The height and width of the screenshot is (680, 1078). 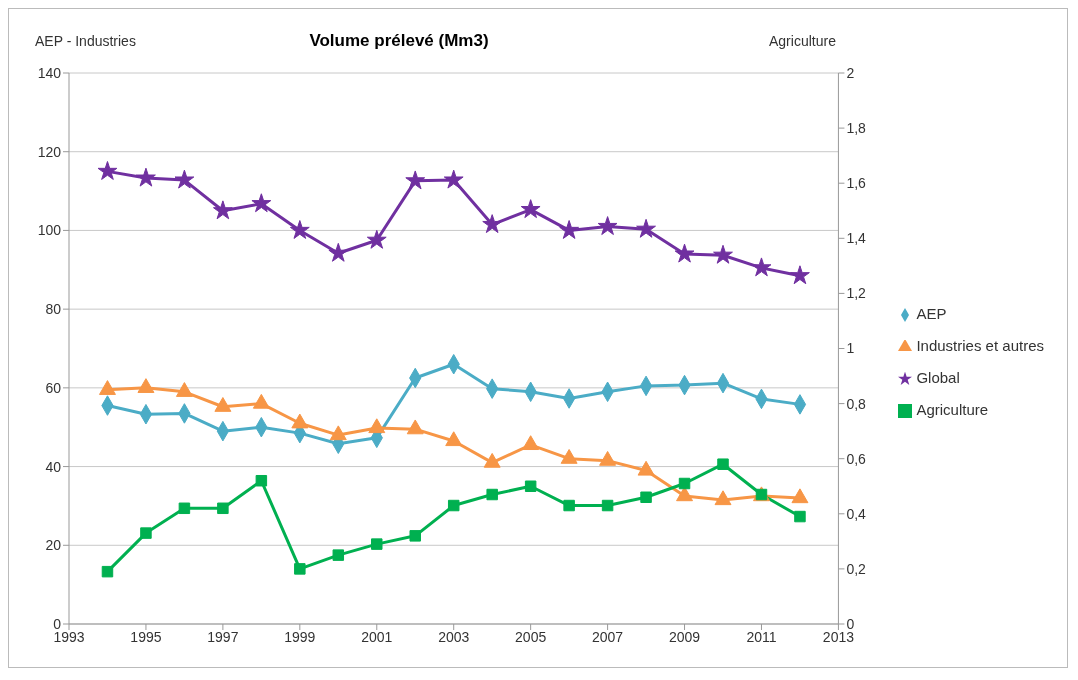 What do you see at coordinates (684, 636) in the screenshot?
I see `x-tick-label: 2009` at bounding box center [684, 636].